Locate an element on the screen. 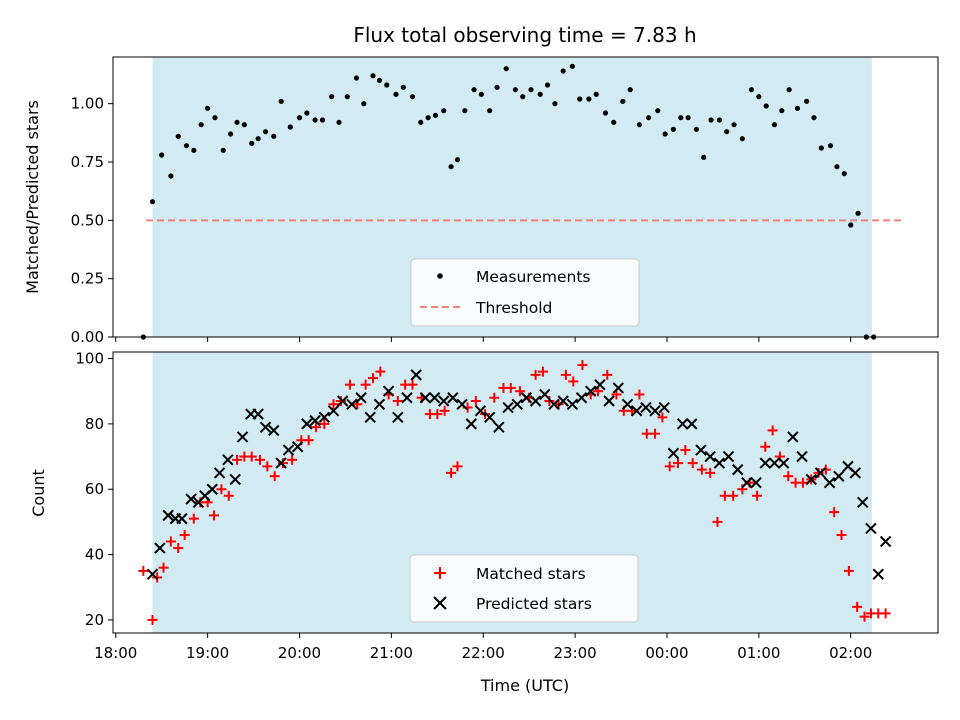  bottom-y-axis-label: Count is located at coordinates (38, 493).